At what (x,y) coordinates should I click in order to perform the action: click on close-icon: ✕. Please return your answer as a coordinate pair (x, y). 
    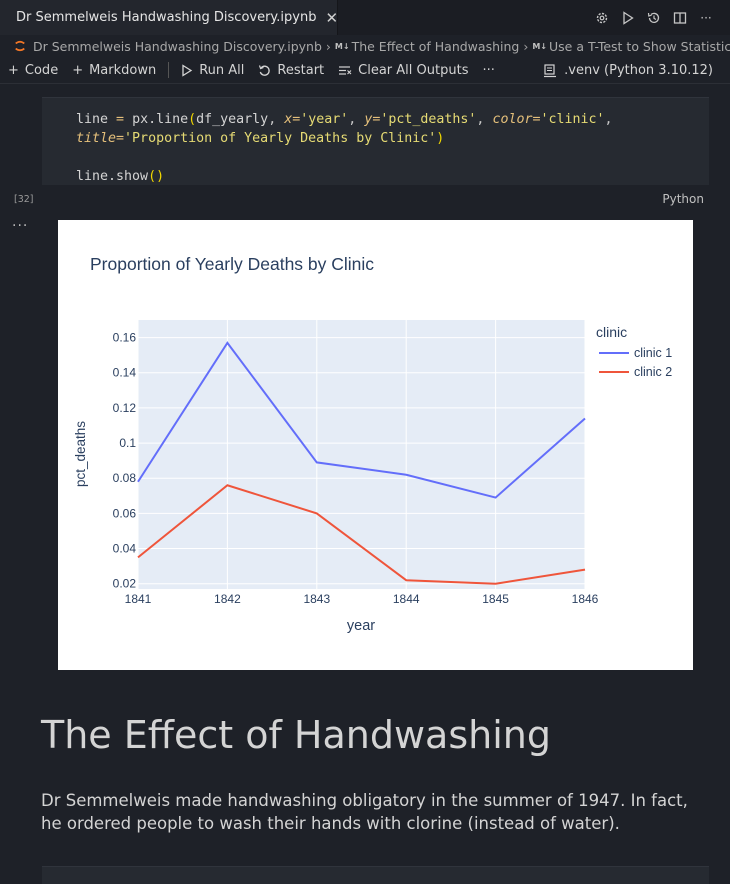
    Looking at the image, I should click on (332, 17).